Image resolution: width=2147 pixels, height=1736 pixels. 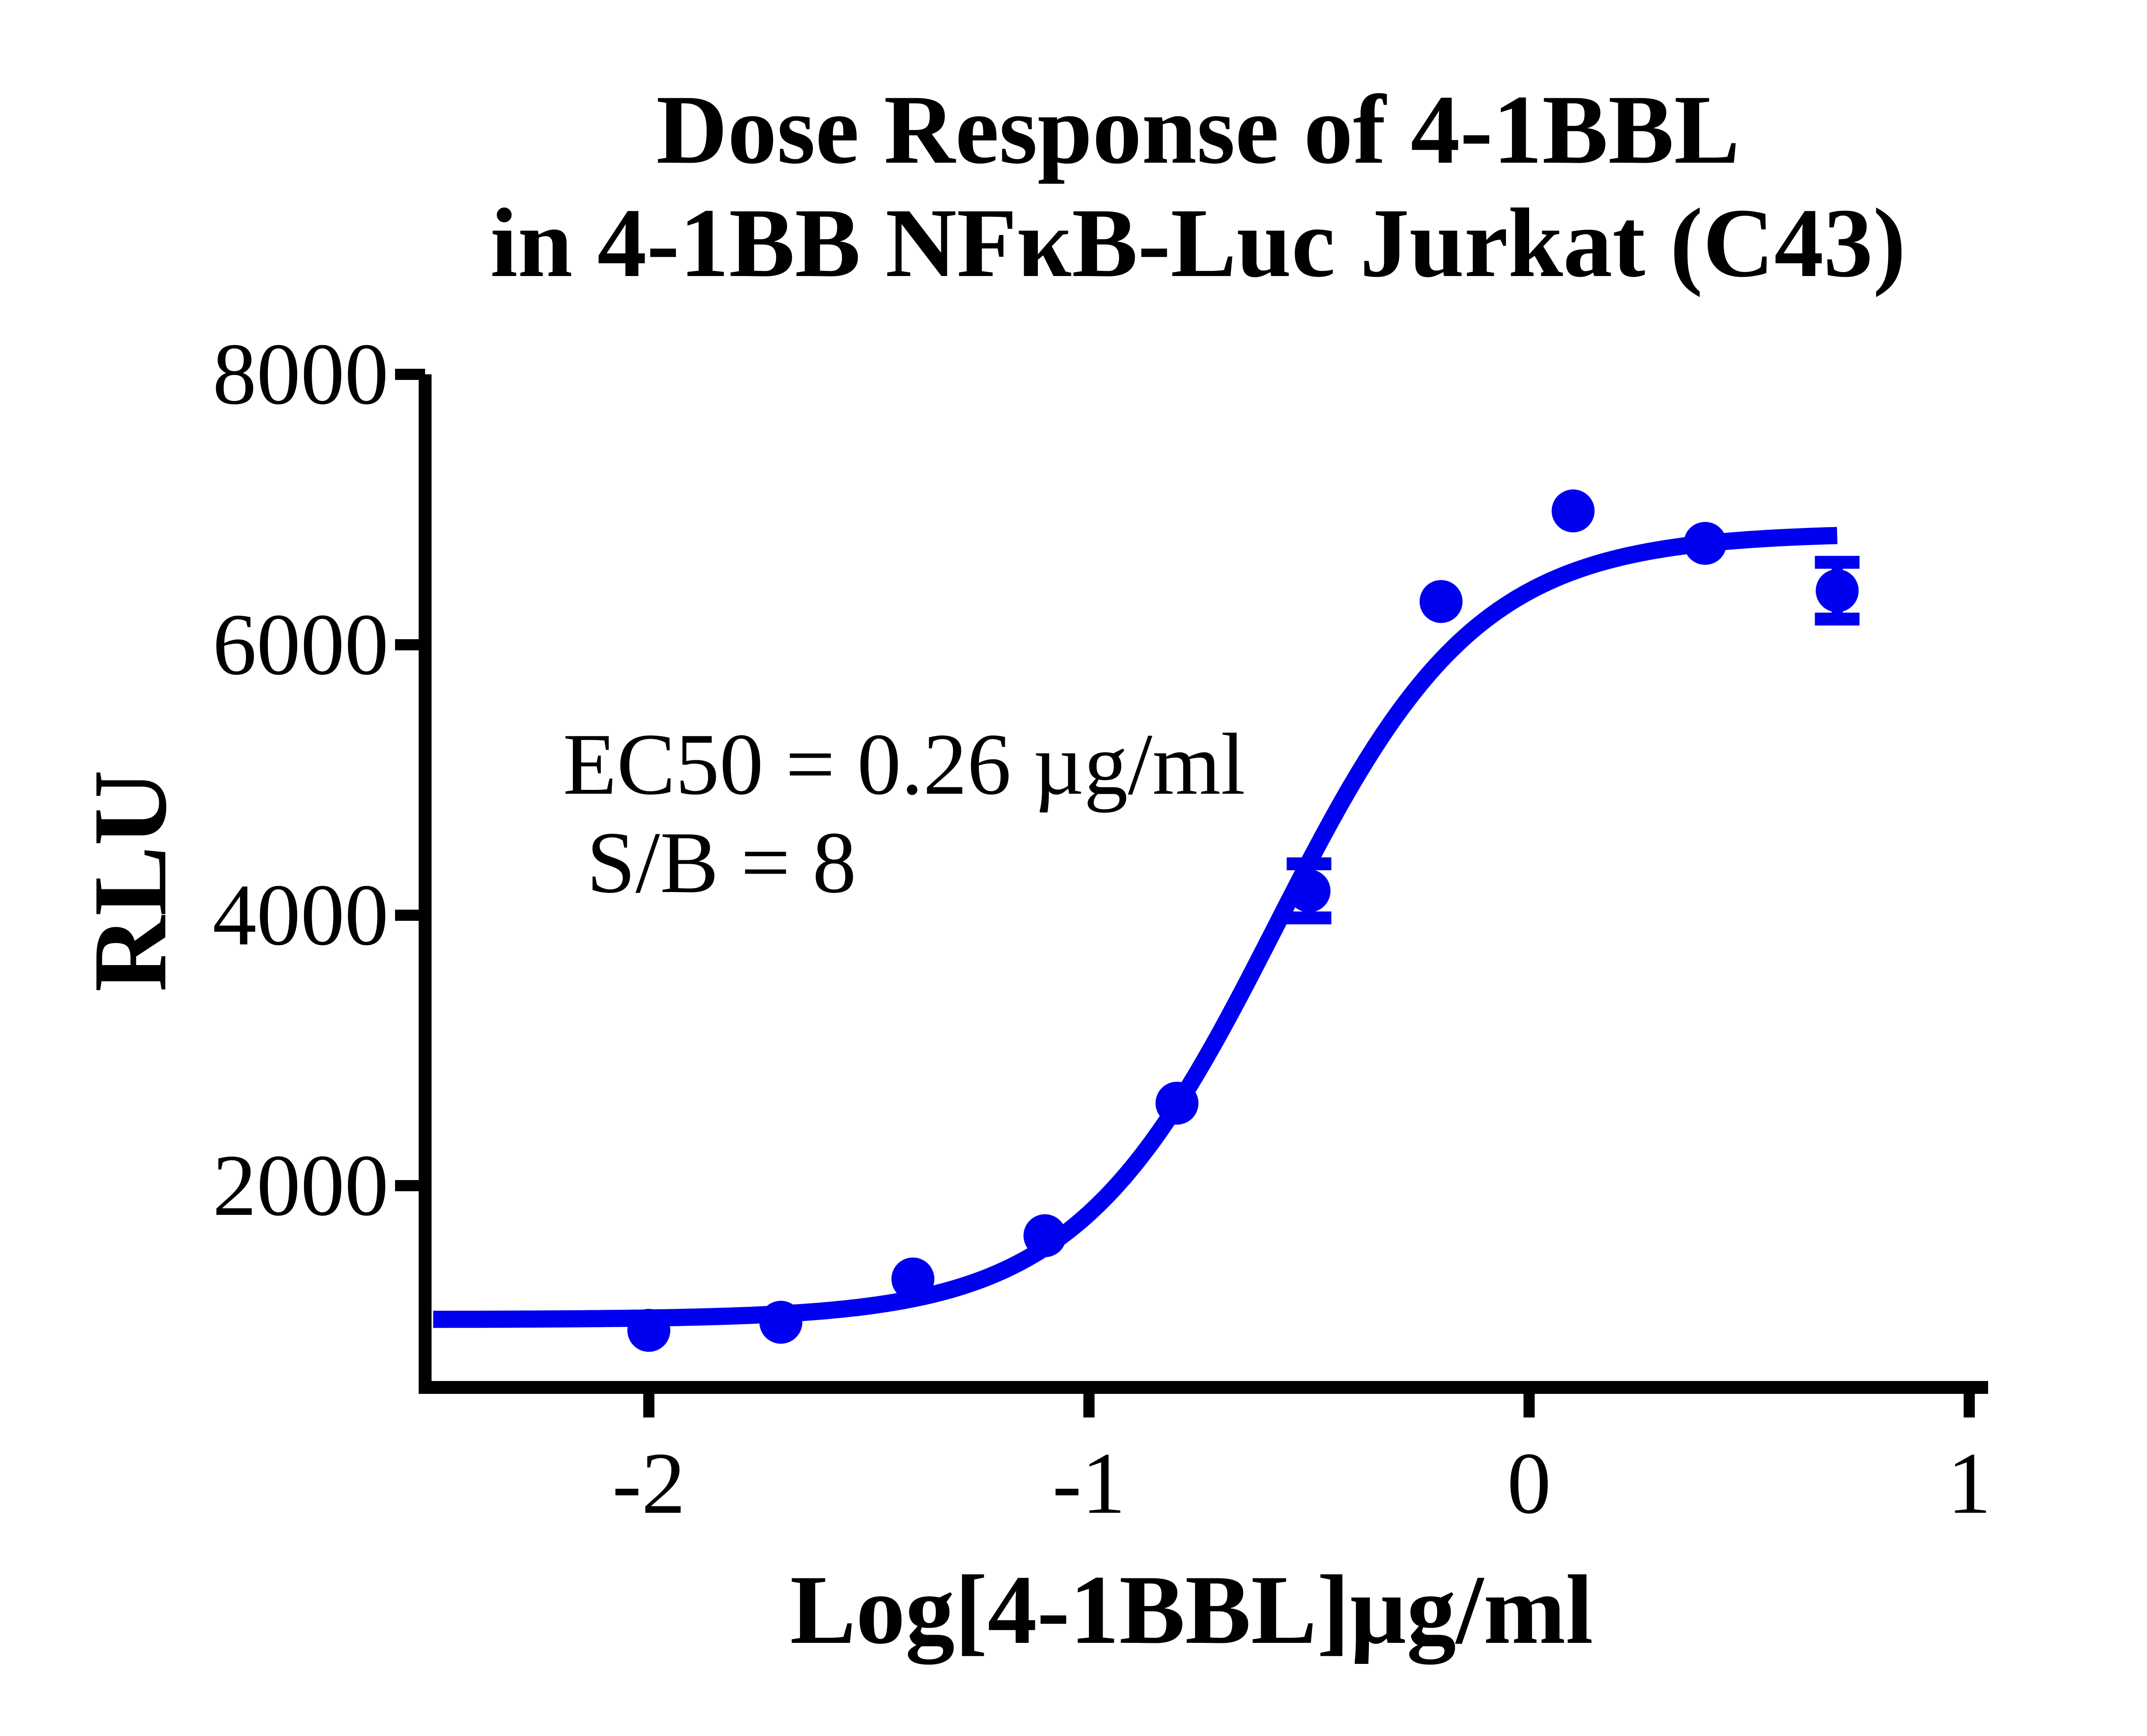 I want to click on y-tick-label: 2000, so click(x=301, y=1185).